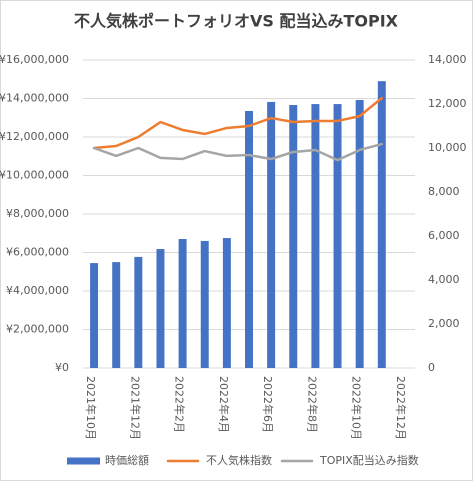 The image size is (473, 481). I want to click on y-tick-label: ¥10,000,000, so click(34, 175).